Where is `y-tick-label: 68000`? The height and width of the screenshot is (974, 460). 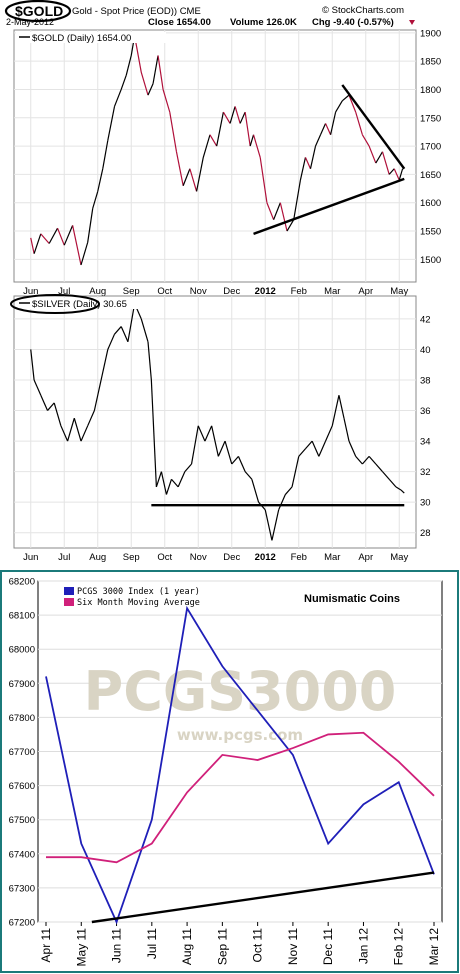
y-tick-label: 68000 is located at coordinates (22, 650).